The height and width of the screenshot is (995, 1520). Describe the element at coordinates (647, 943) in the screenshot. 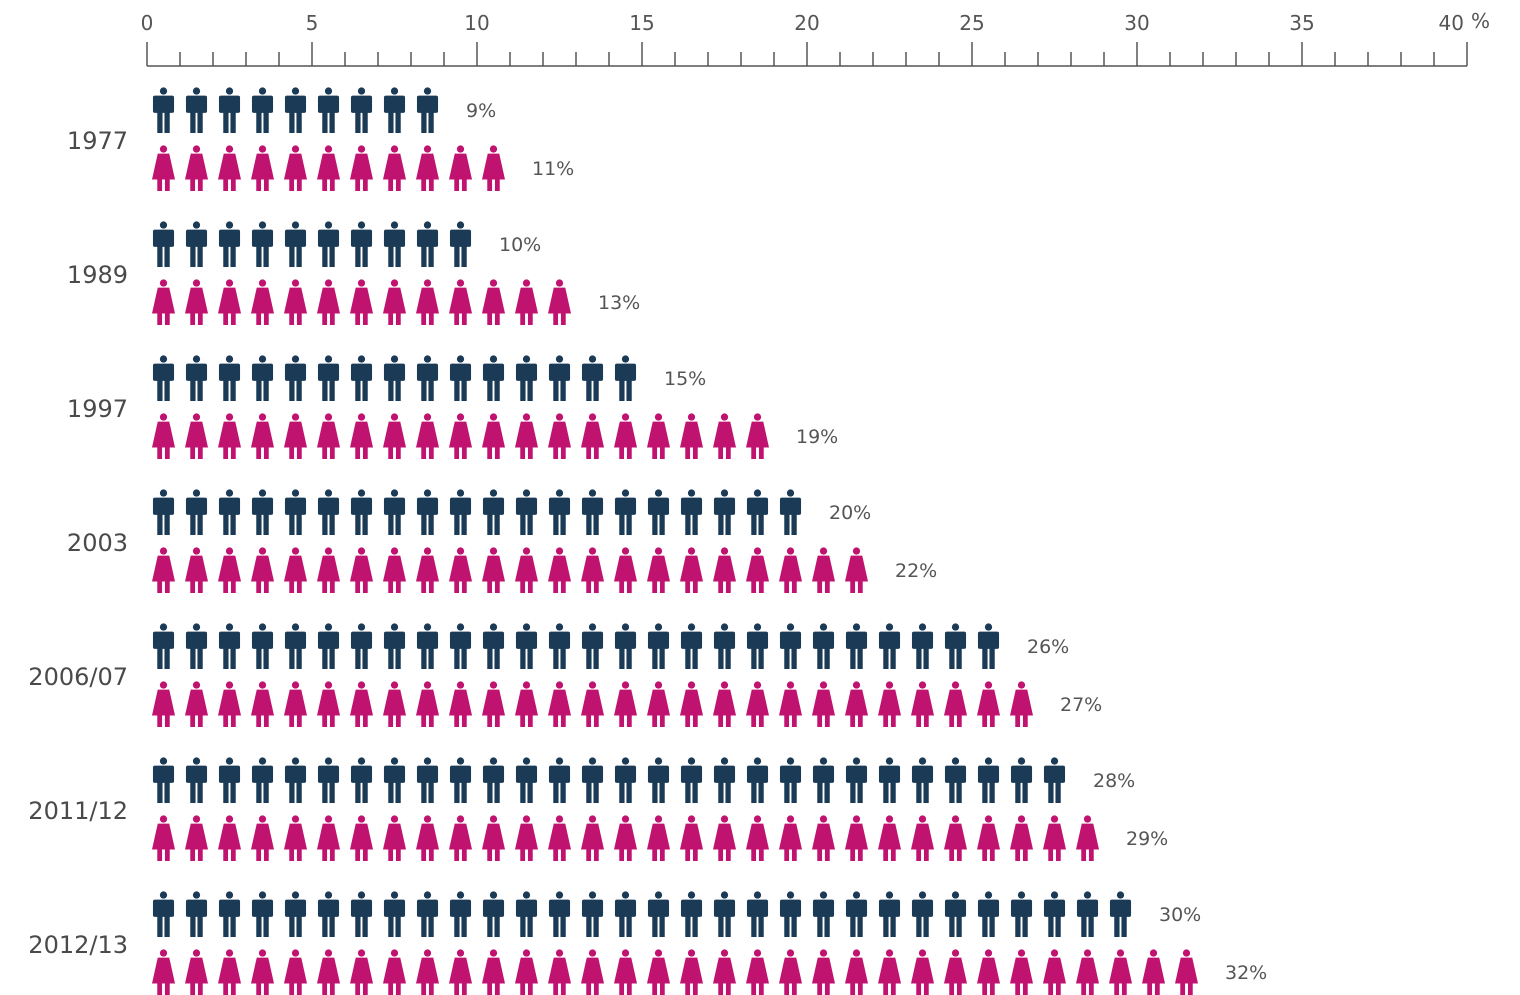

I see `category-group: 2012/13 30% 32%` at that location.